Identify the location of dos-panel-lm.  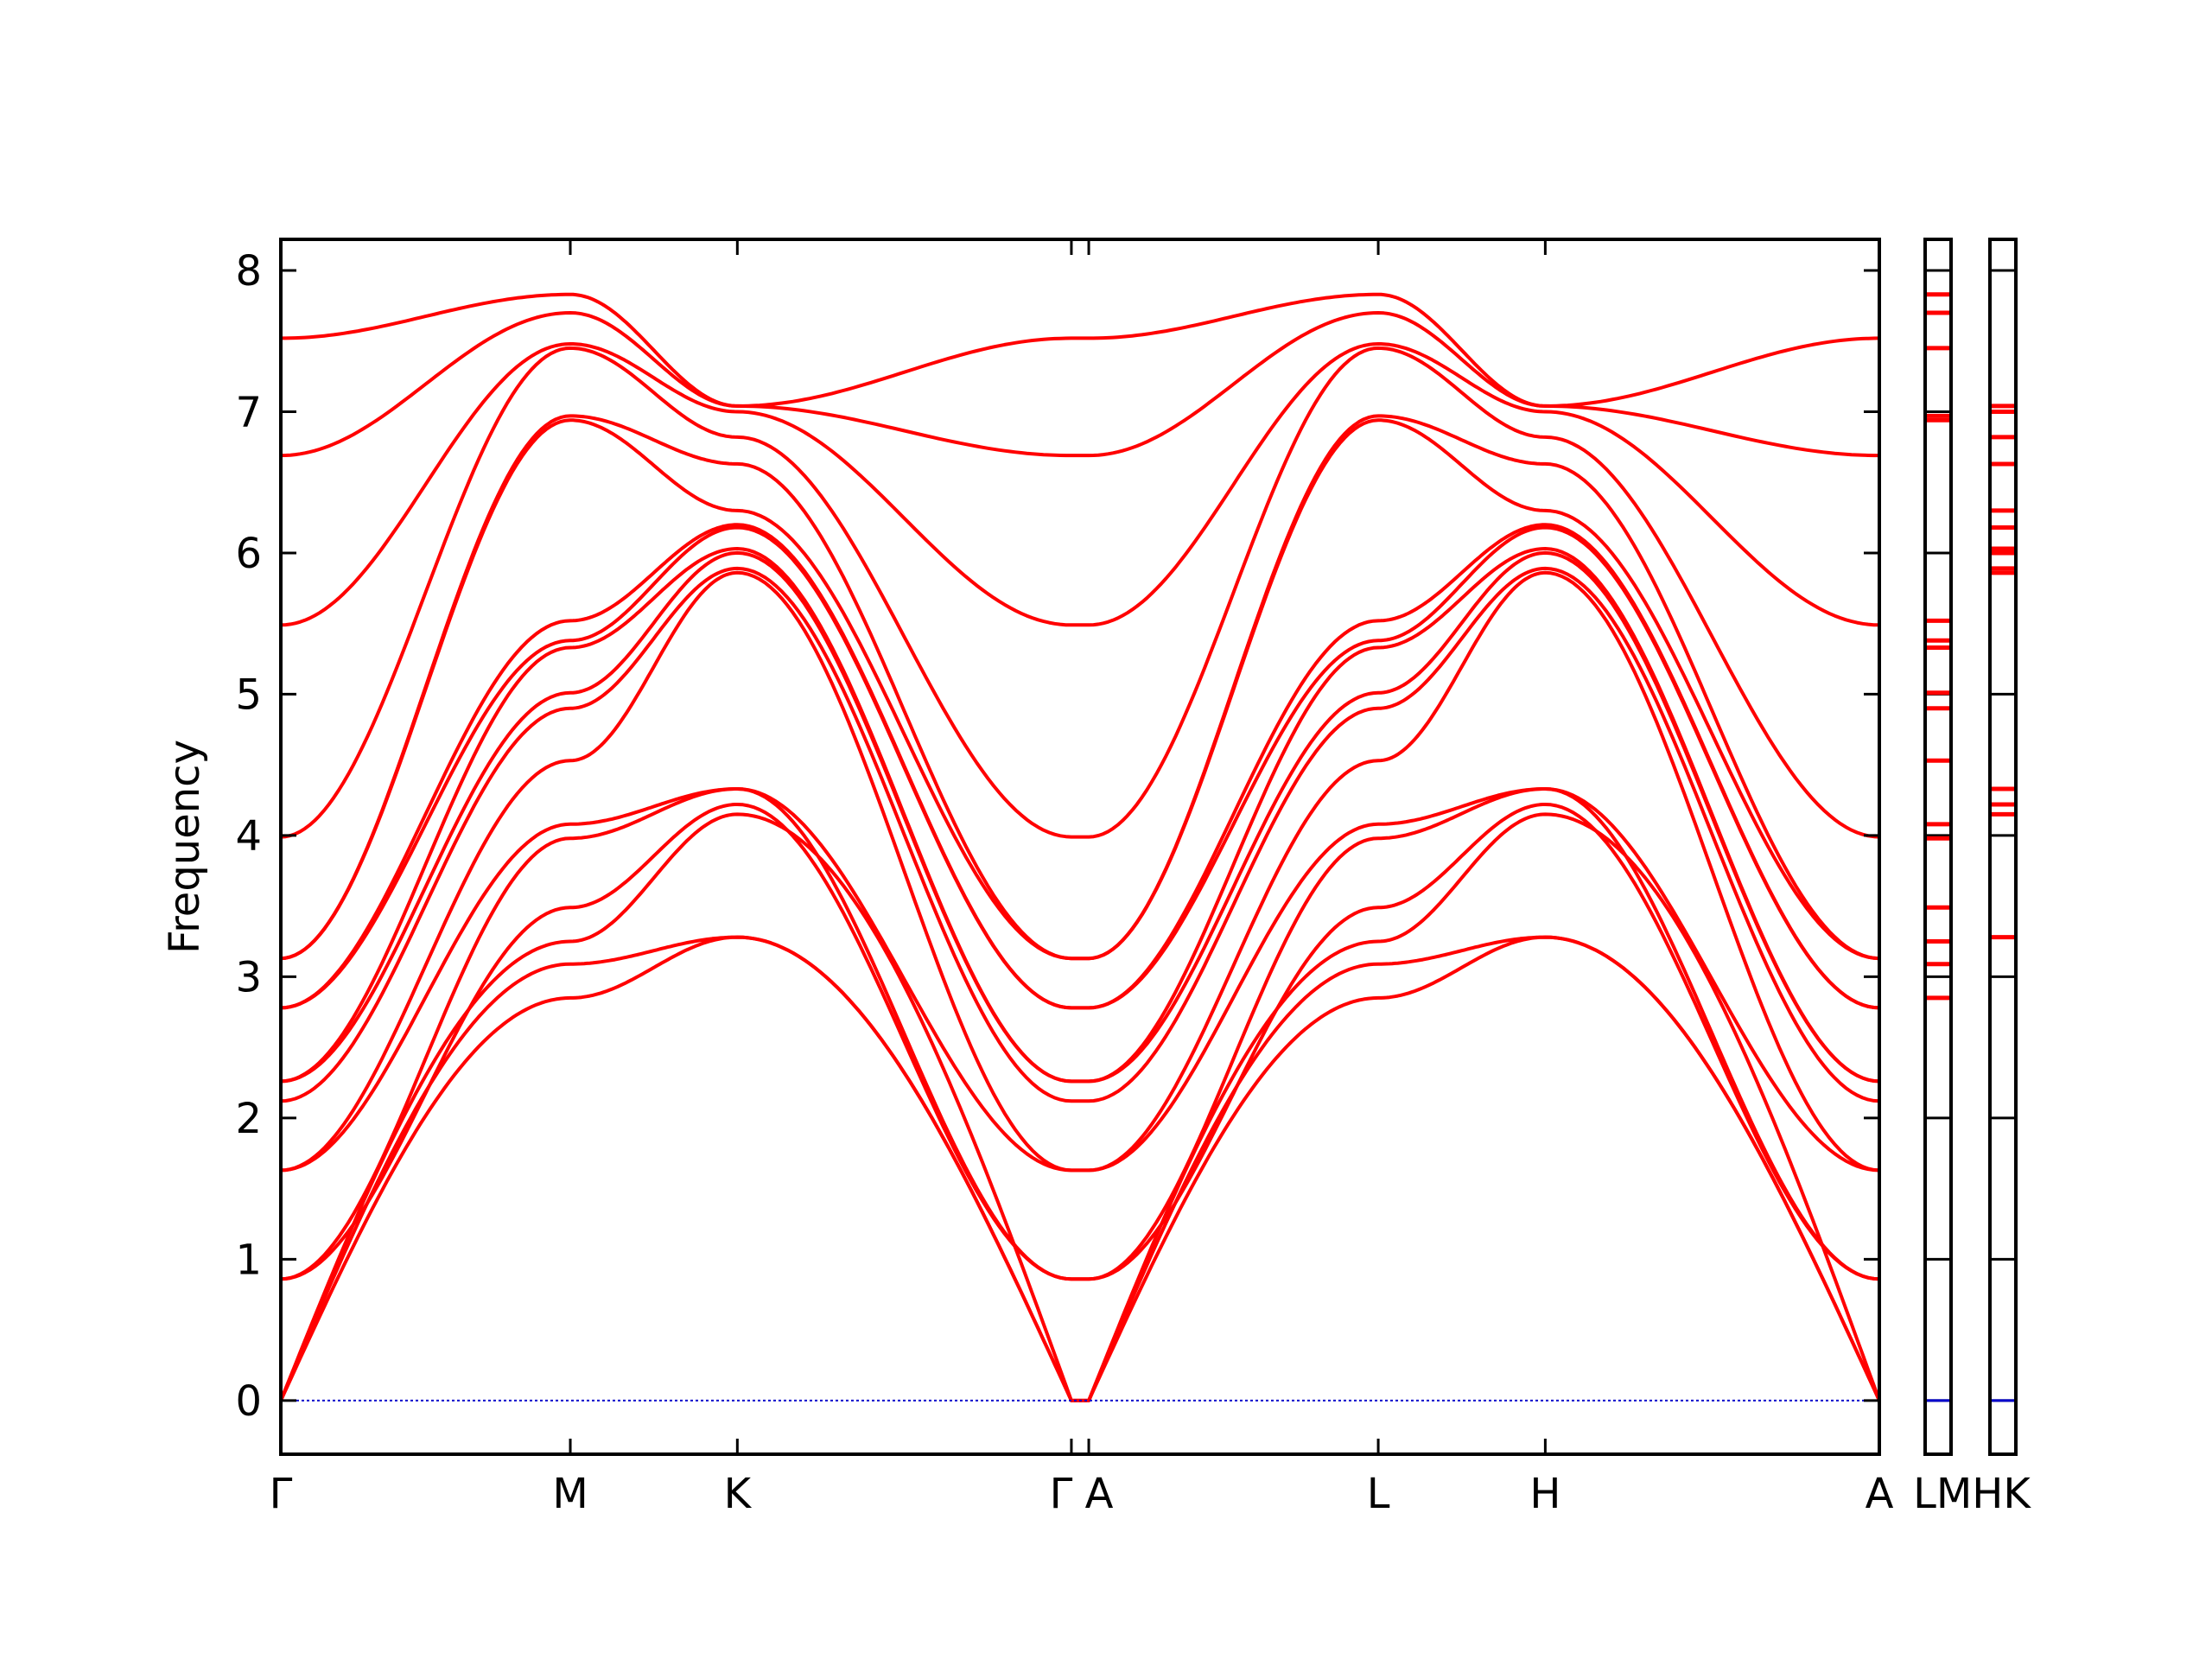
(1938, 847).